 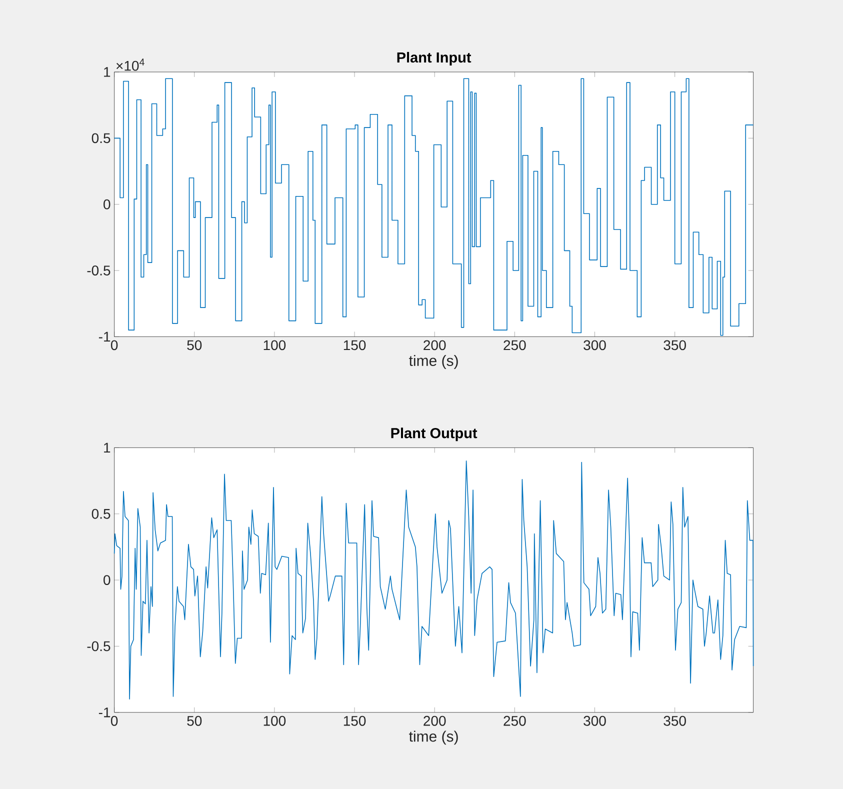 What do you see at coordinates (130, 64) in the screenshot?
I see `text: ×10$^{4}$` at bounding box center [130, 64].